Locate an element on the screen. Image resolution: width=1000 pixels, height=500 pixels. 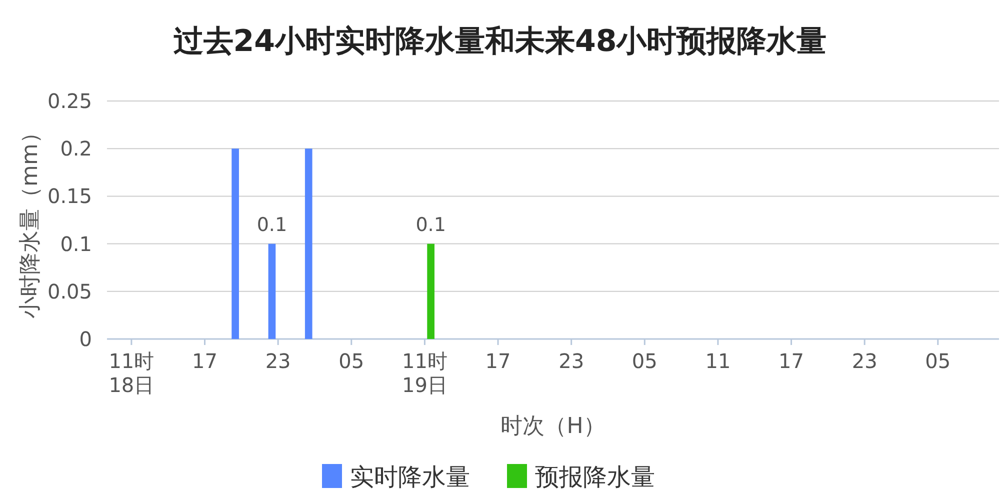
y-tick-label: 0.25 is located at coordinates (69, 101).